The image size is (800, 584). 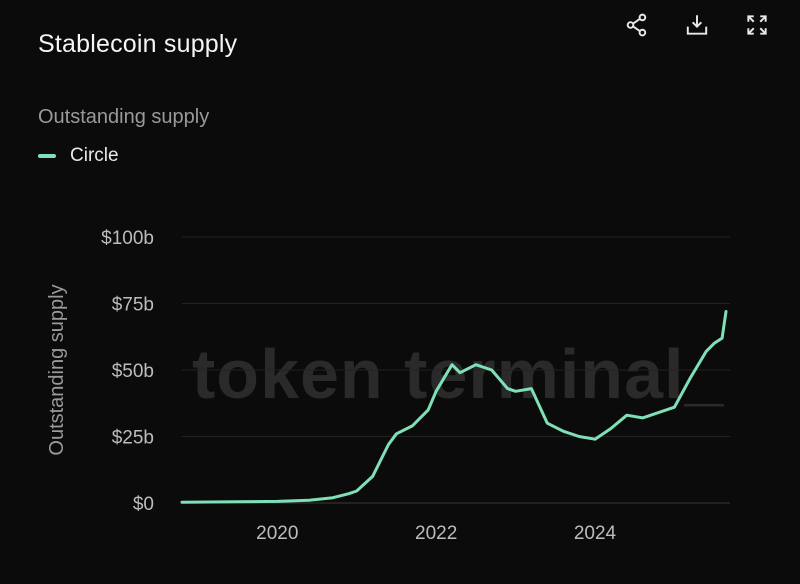 What do you see at coordinates (133, 305) in the screenshot?
I see `y-tick-label: $75b` at bounding box center [133, 305].